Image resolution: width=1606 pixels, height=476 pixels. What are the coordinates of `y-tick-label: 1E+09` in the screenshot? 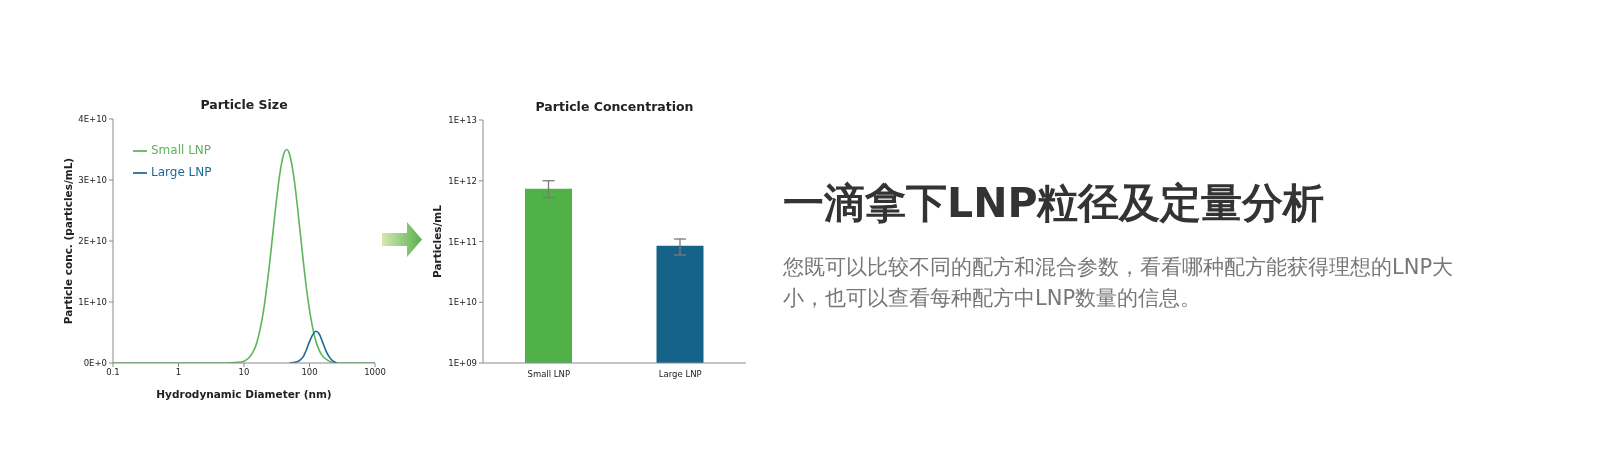 It's located at (462, 363).